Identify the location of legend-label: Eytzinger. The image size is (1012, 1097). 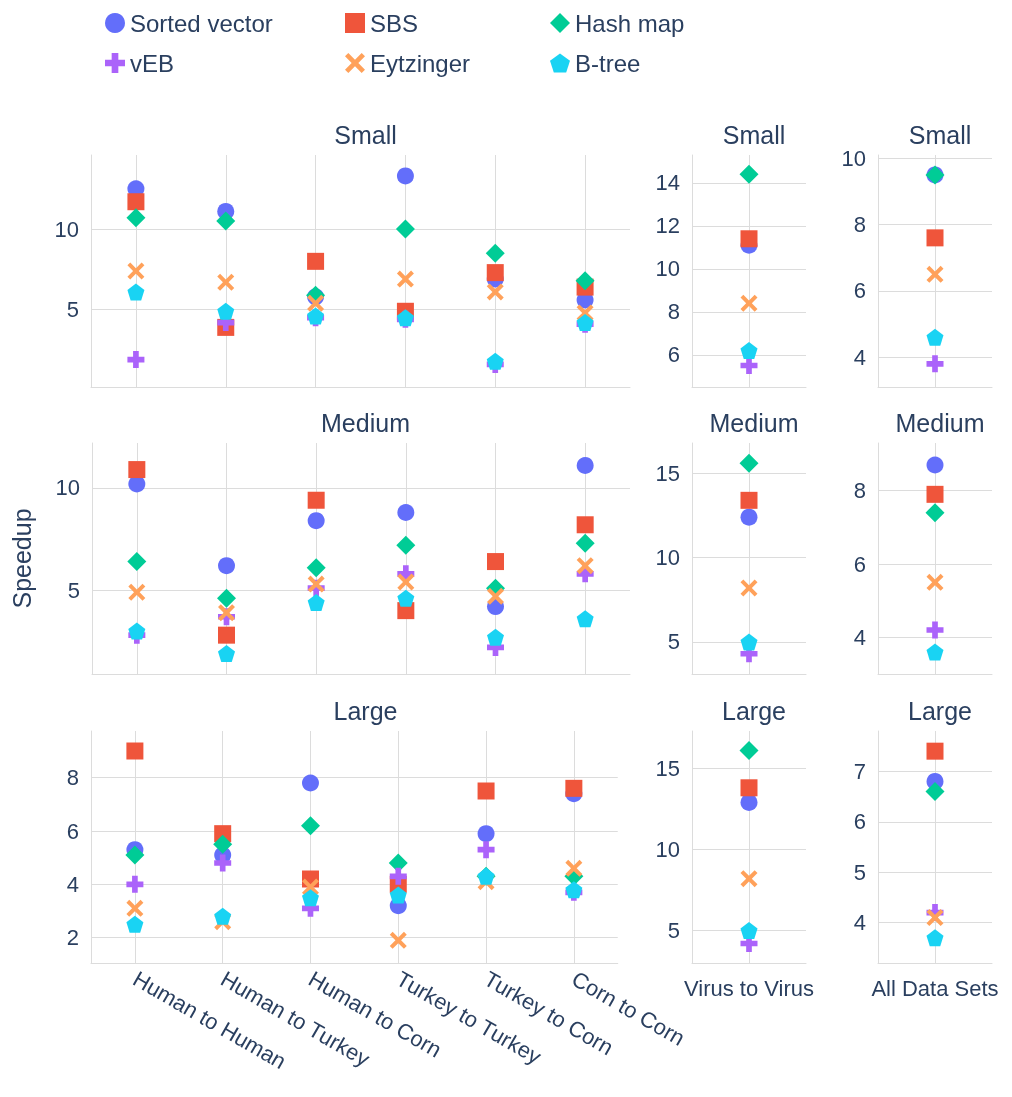
(420, 63).